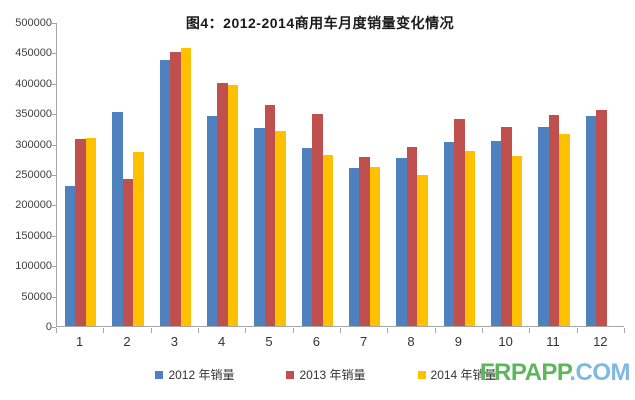  I want to click on legend-item-2012: 2012 年销量, so click(194, 374).